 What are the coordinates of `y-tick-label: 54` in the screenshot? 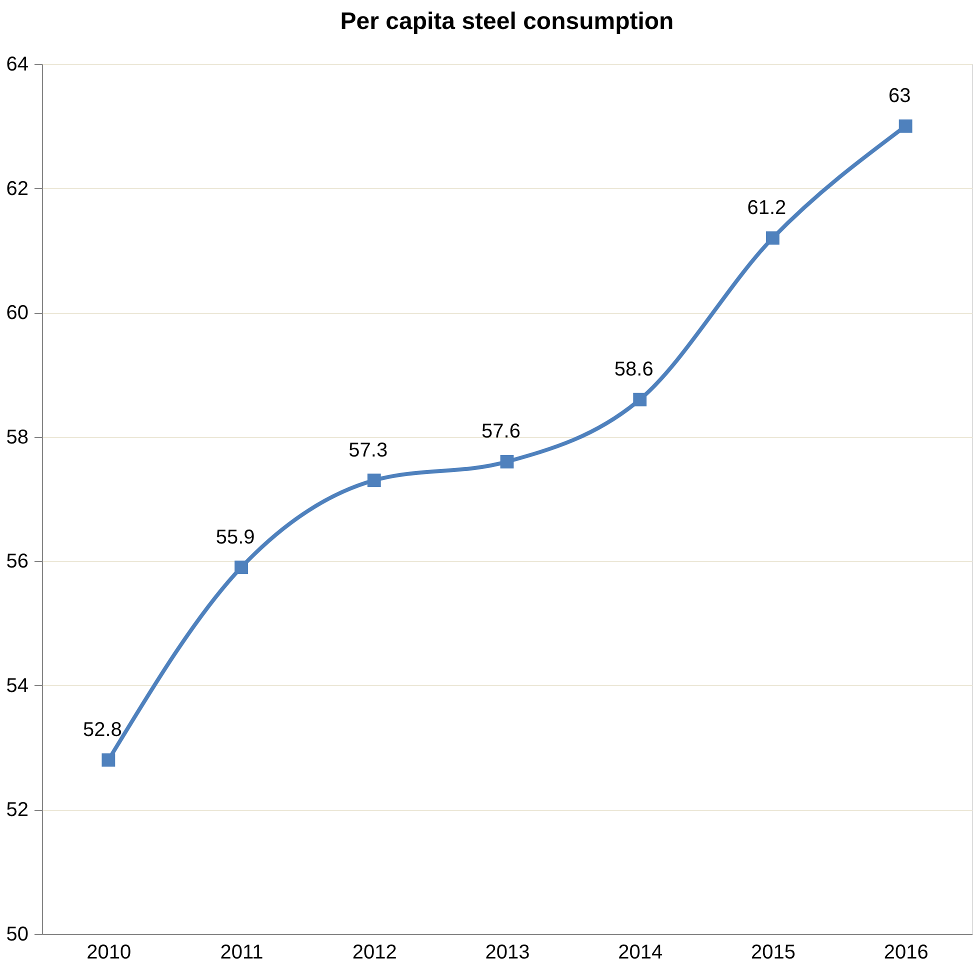 It's located at (17, 685).